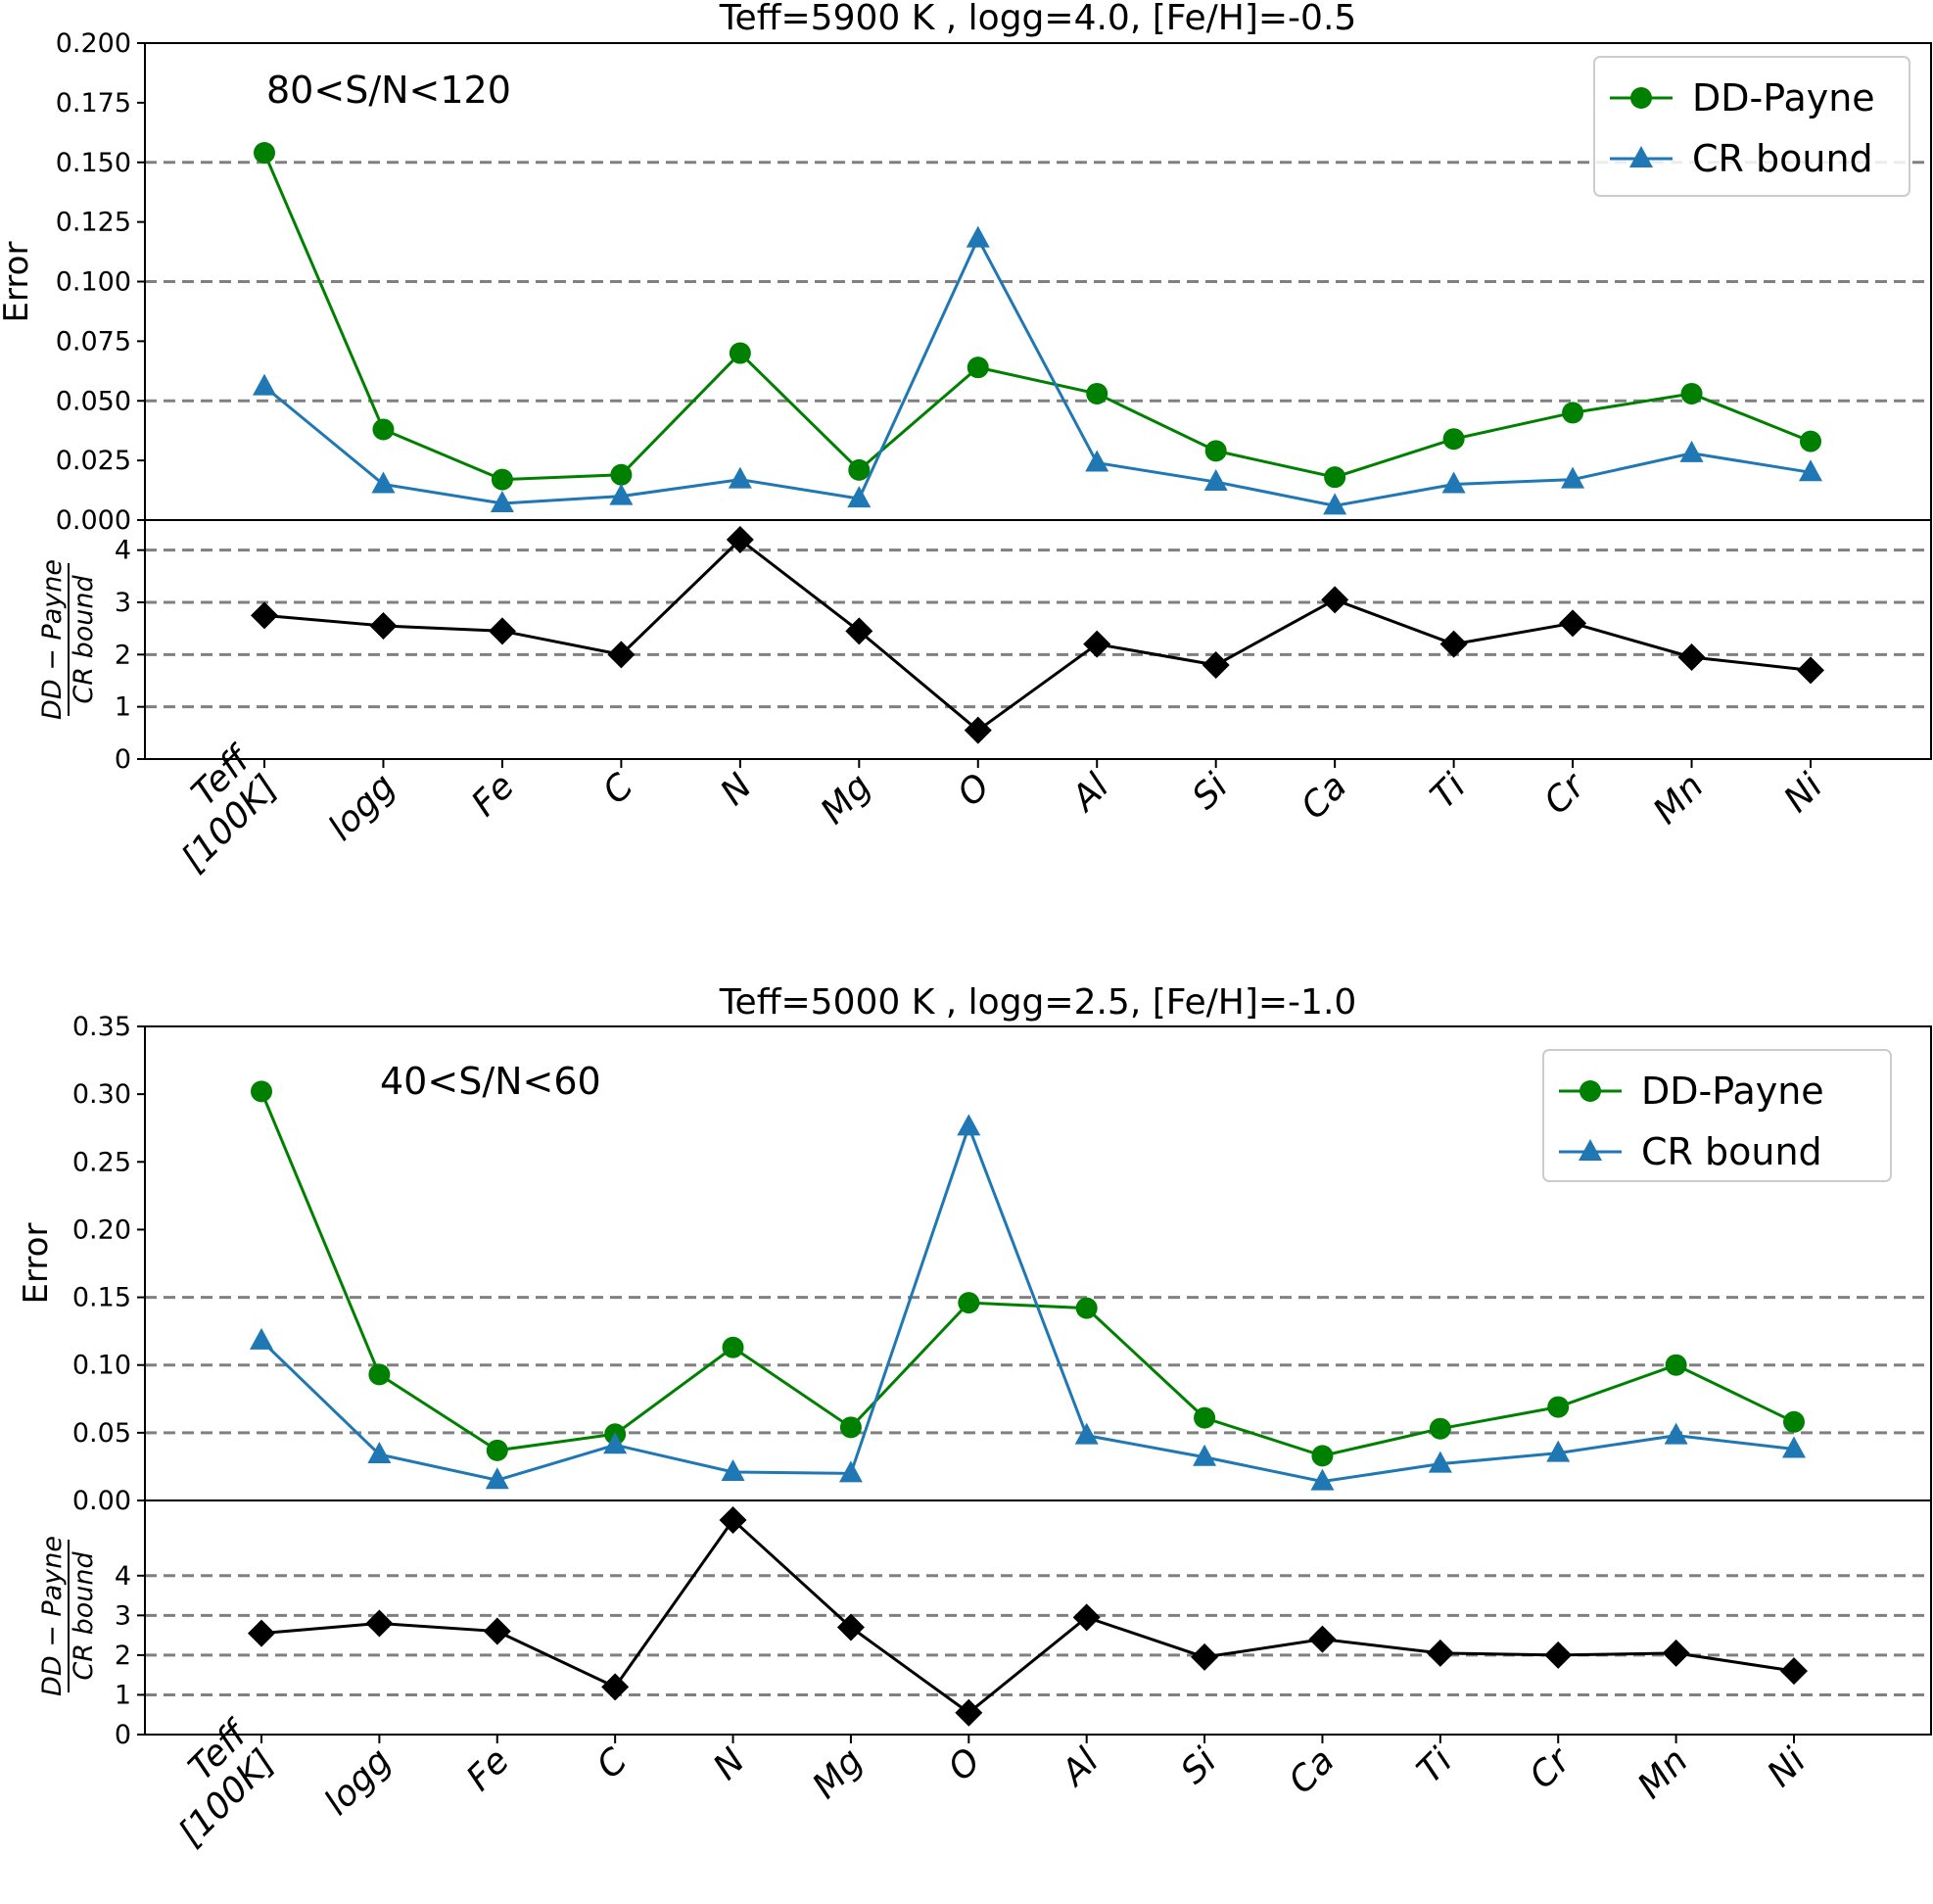 This screenshot has height=1904, width=1933. I want to click on y-tick-label: 0.175, so click(93, 103).